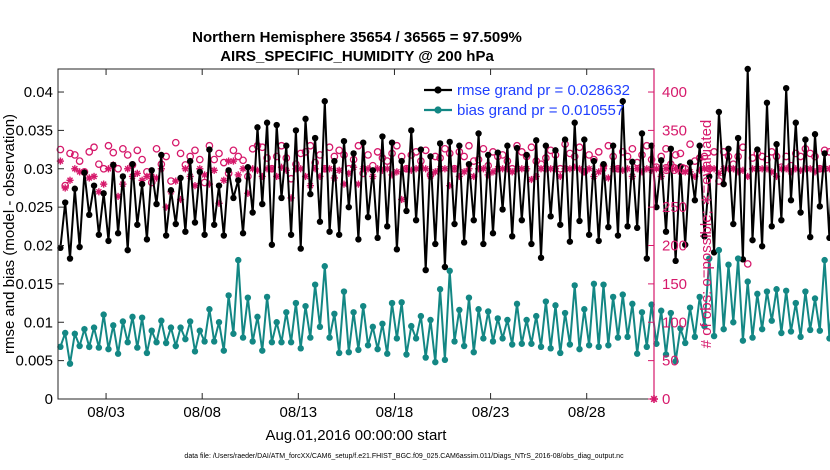 The image size is (830, 470). What do you see at coordinates (654, 399) in the screenshot?
I see `zero-marker-stroke` at bounding box center [654, 399].